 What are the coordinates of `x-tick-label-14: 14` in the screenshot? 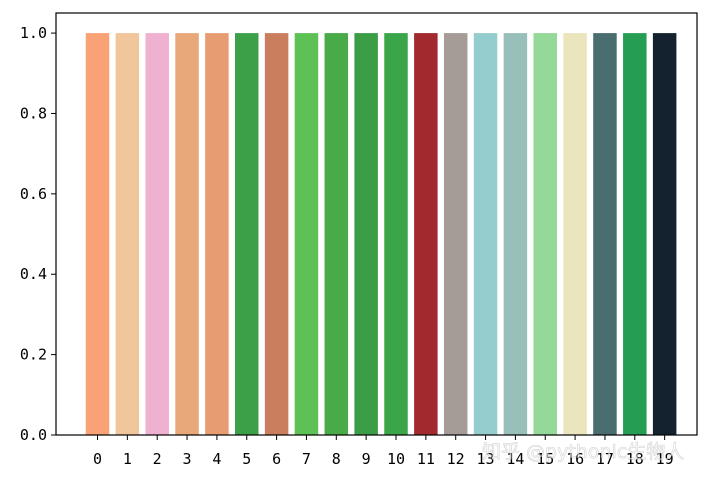 It's located at (515, 459).